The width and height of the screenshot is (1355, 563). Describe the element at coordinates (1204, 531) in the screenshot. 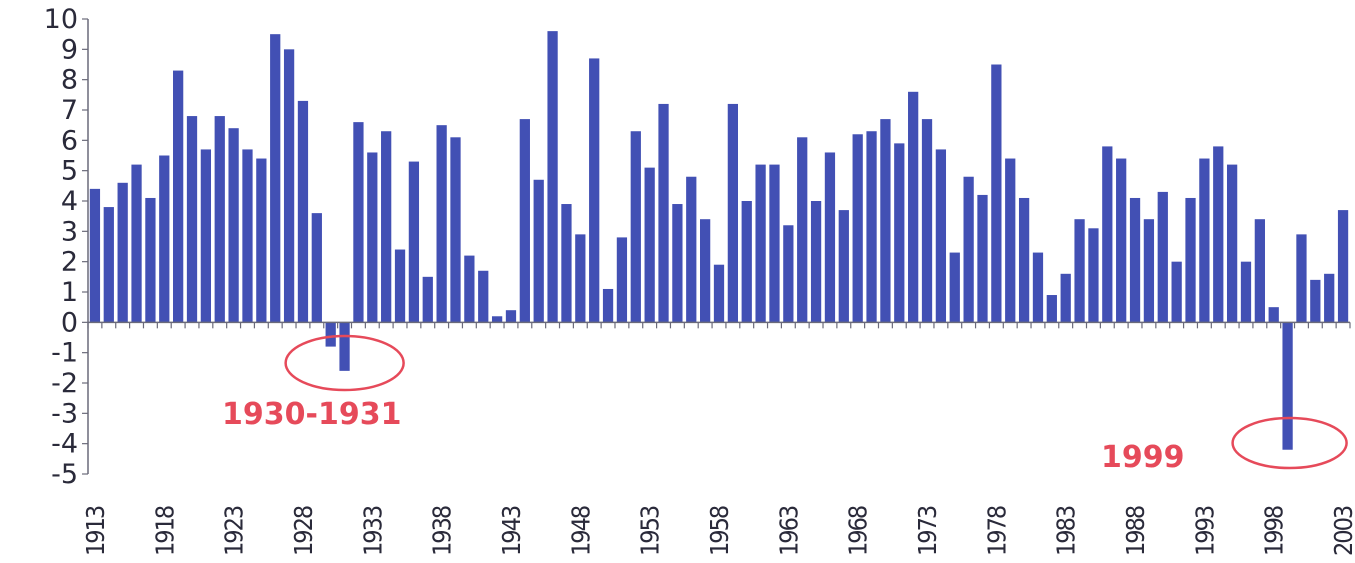

I see `x-tick-label: 1993` at that location.